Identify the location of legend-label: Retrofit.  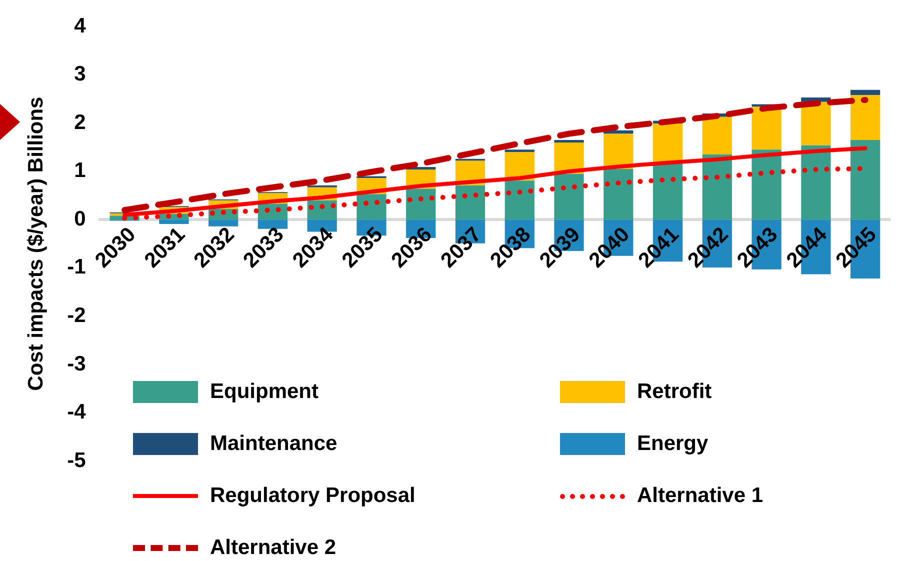
(674, 392).